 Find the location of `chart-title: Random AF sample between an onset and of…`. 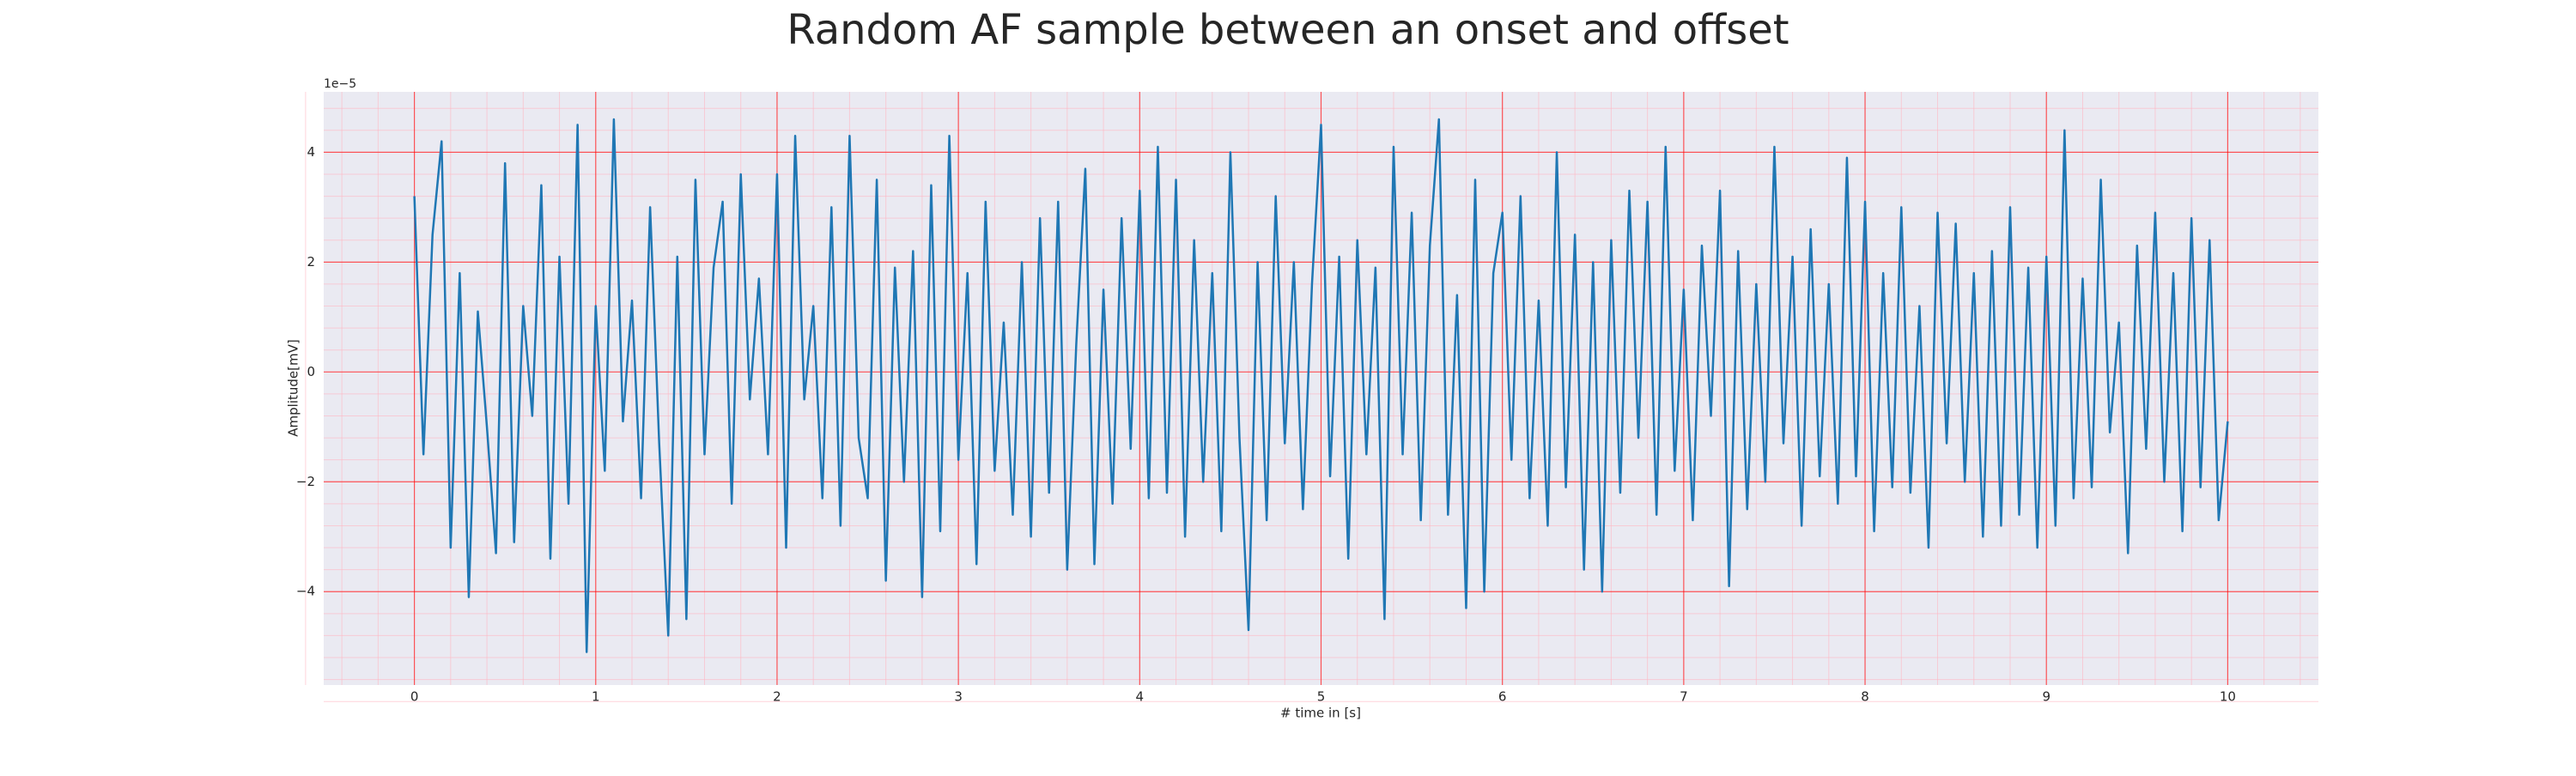

chart-title: Random AF sample between an onset and of… is located at coordinates (1288, 30).